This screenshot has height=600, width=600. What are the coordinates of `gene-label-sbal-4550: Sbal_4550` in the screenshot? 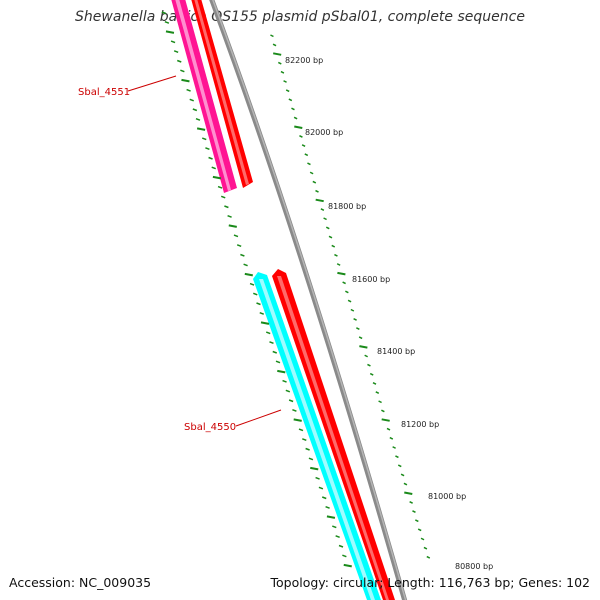 It's located at (210, 427).